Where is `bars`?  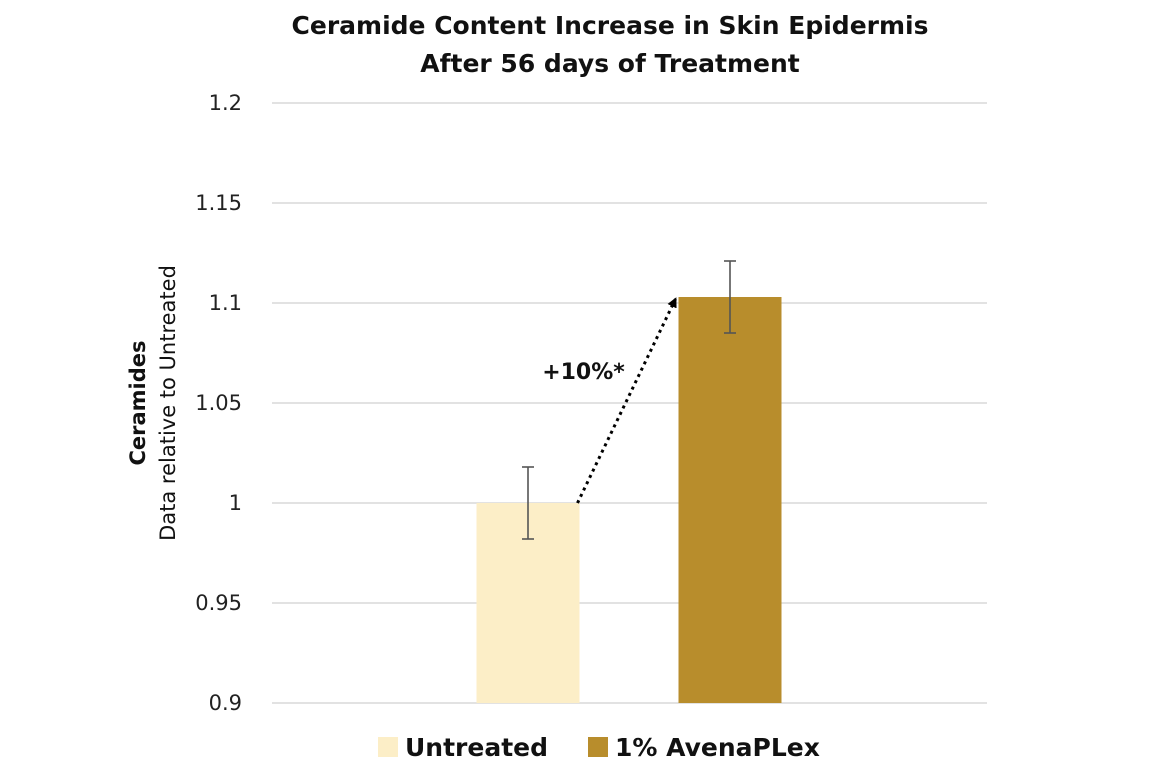
bars is located at coordinates (629, 500).